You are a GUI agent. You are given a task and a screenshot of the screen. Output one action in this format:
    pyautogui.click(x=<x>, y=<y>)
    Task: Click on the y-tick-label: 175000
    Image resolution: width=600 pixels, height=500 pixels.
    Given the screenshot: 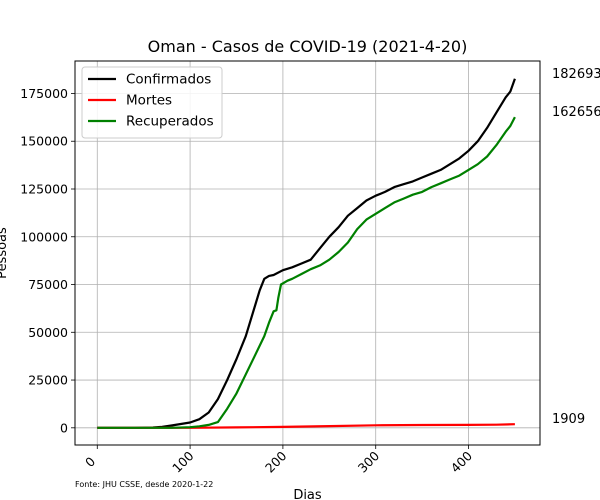 What is the action you would take?
    pyautogui.click(x=44, y=93)
    